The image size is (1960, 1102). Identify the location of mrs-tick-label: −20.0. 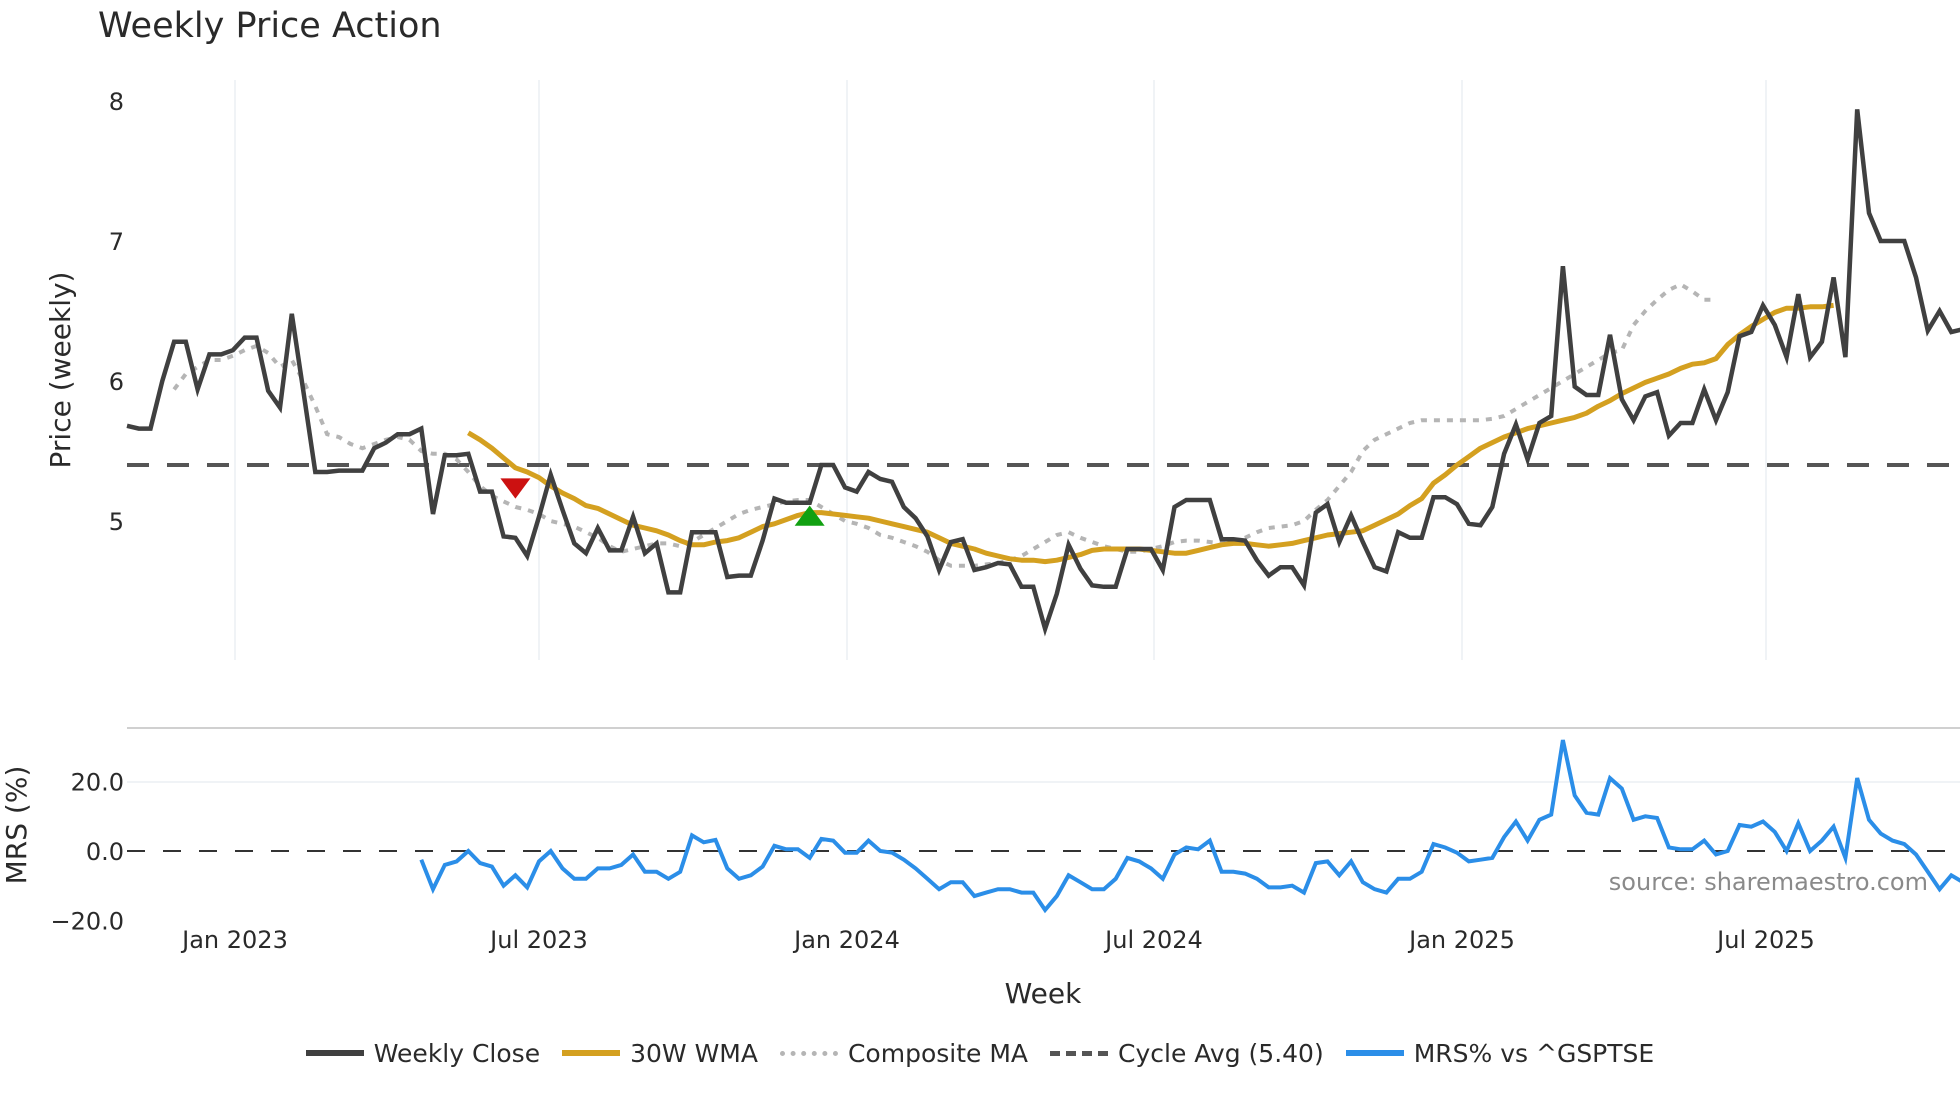
(87, 921).